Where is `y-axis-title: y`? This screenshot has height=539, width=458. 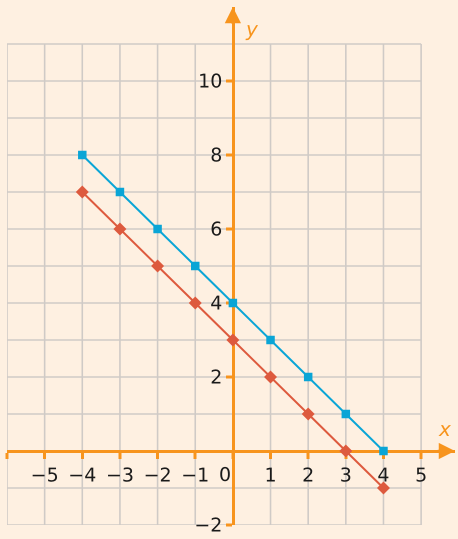 y-axis-title: y is located at coordinates (252, 29).